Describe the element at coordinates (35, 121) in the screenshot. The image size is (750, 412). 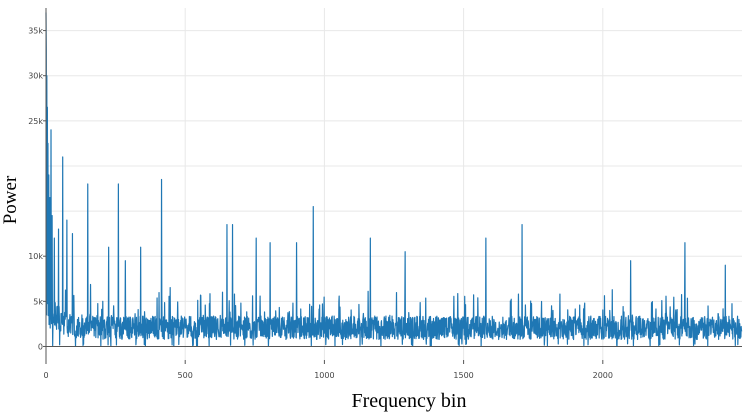
I see `y-tick-label: 25k` at that location.